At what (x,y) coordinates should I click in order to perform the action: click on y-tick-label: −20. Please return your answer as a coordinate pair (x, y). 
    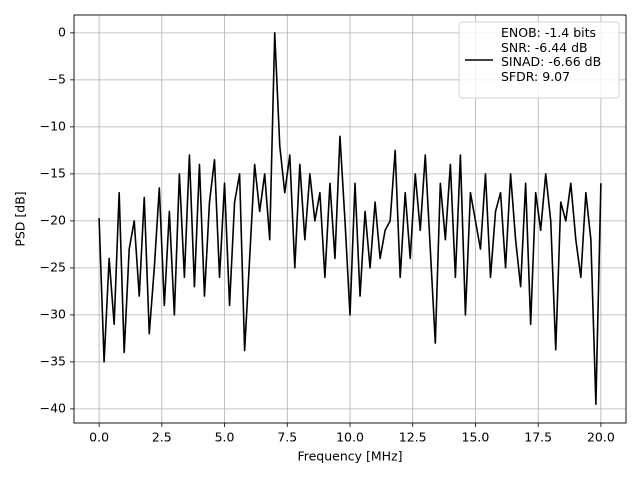
    Looking at the image, I should click on (53, 219).